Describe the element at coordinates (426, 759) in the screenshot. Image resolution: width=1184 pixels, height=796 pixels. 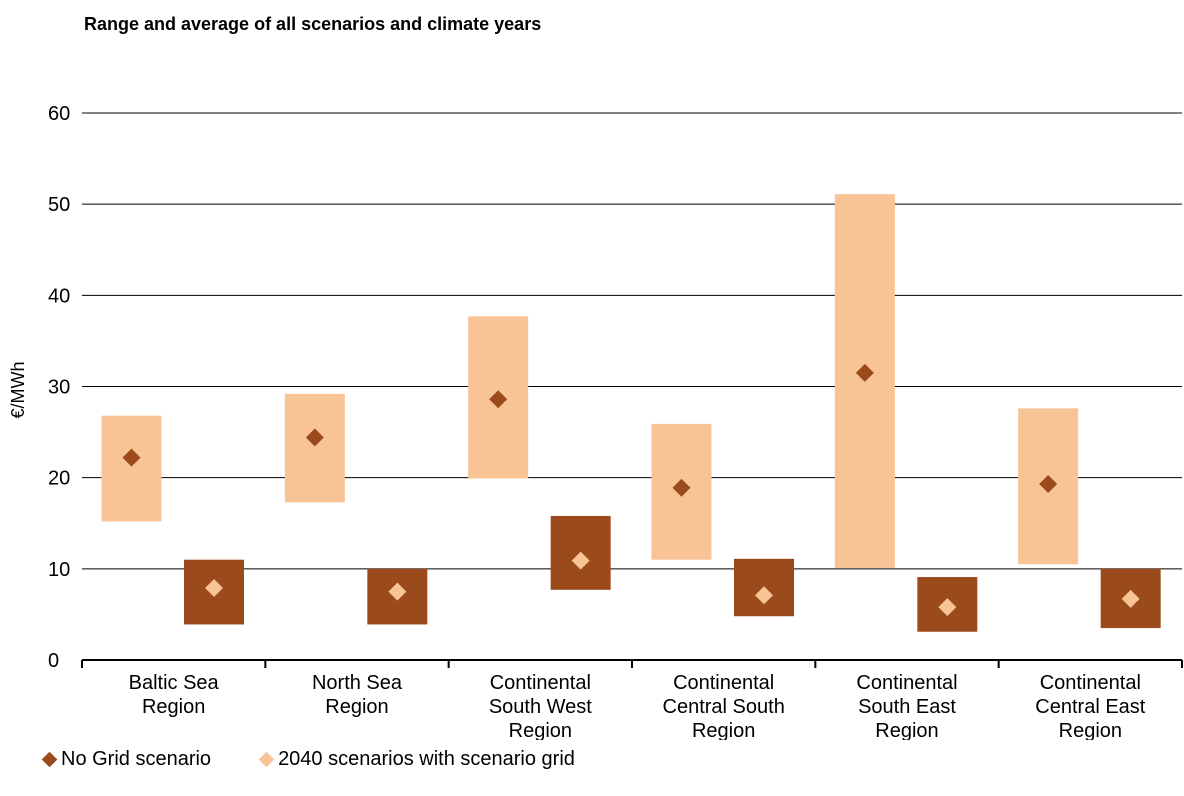
I see `legend-label-scenario-grid: 2040 scenarios with scenario grid` at that location.